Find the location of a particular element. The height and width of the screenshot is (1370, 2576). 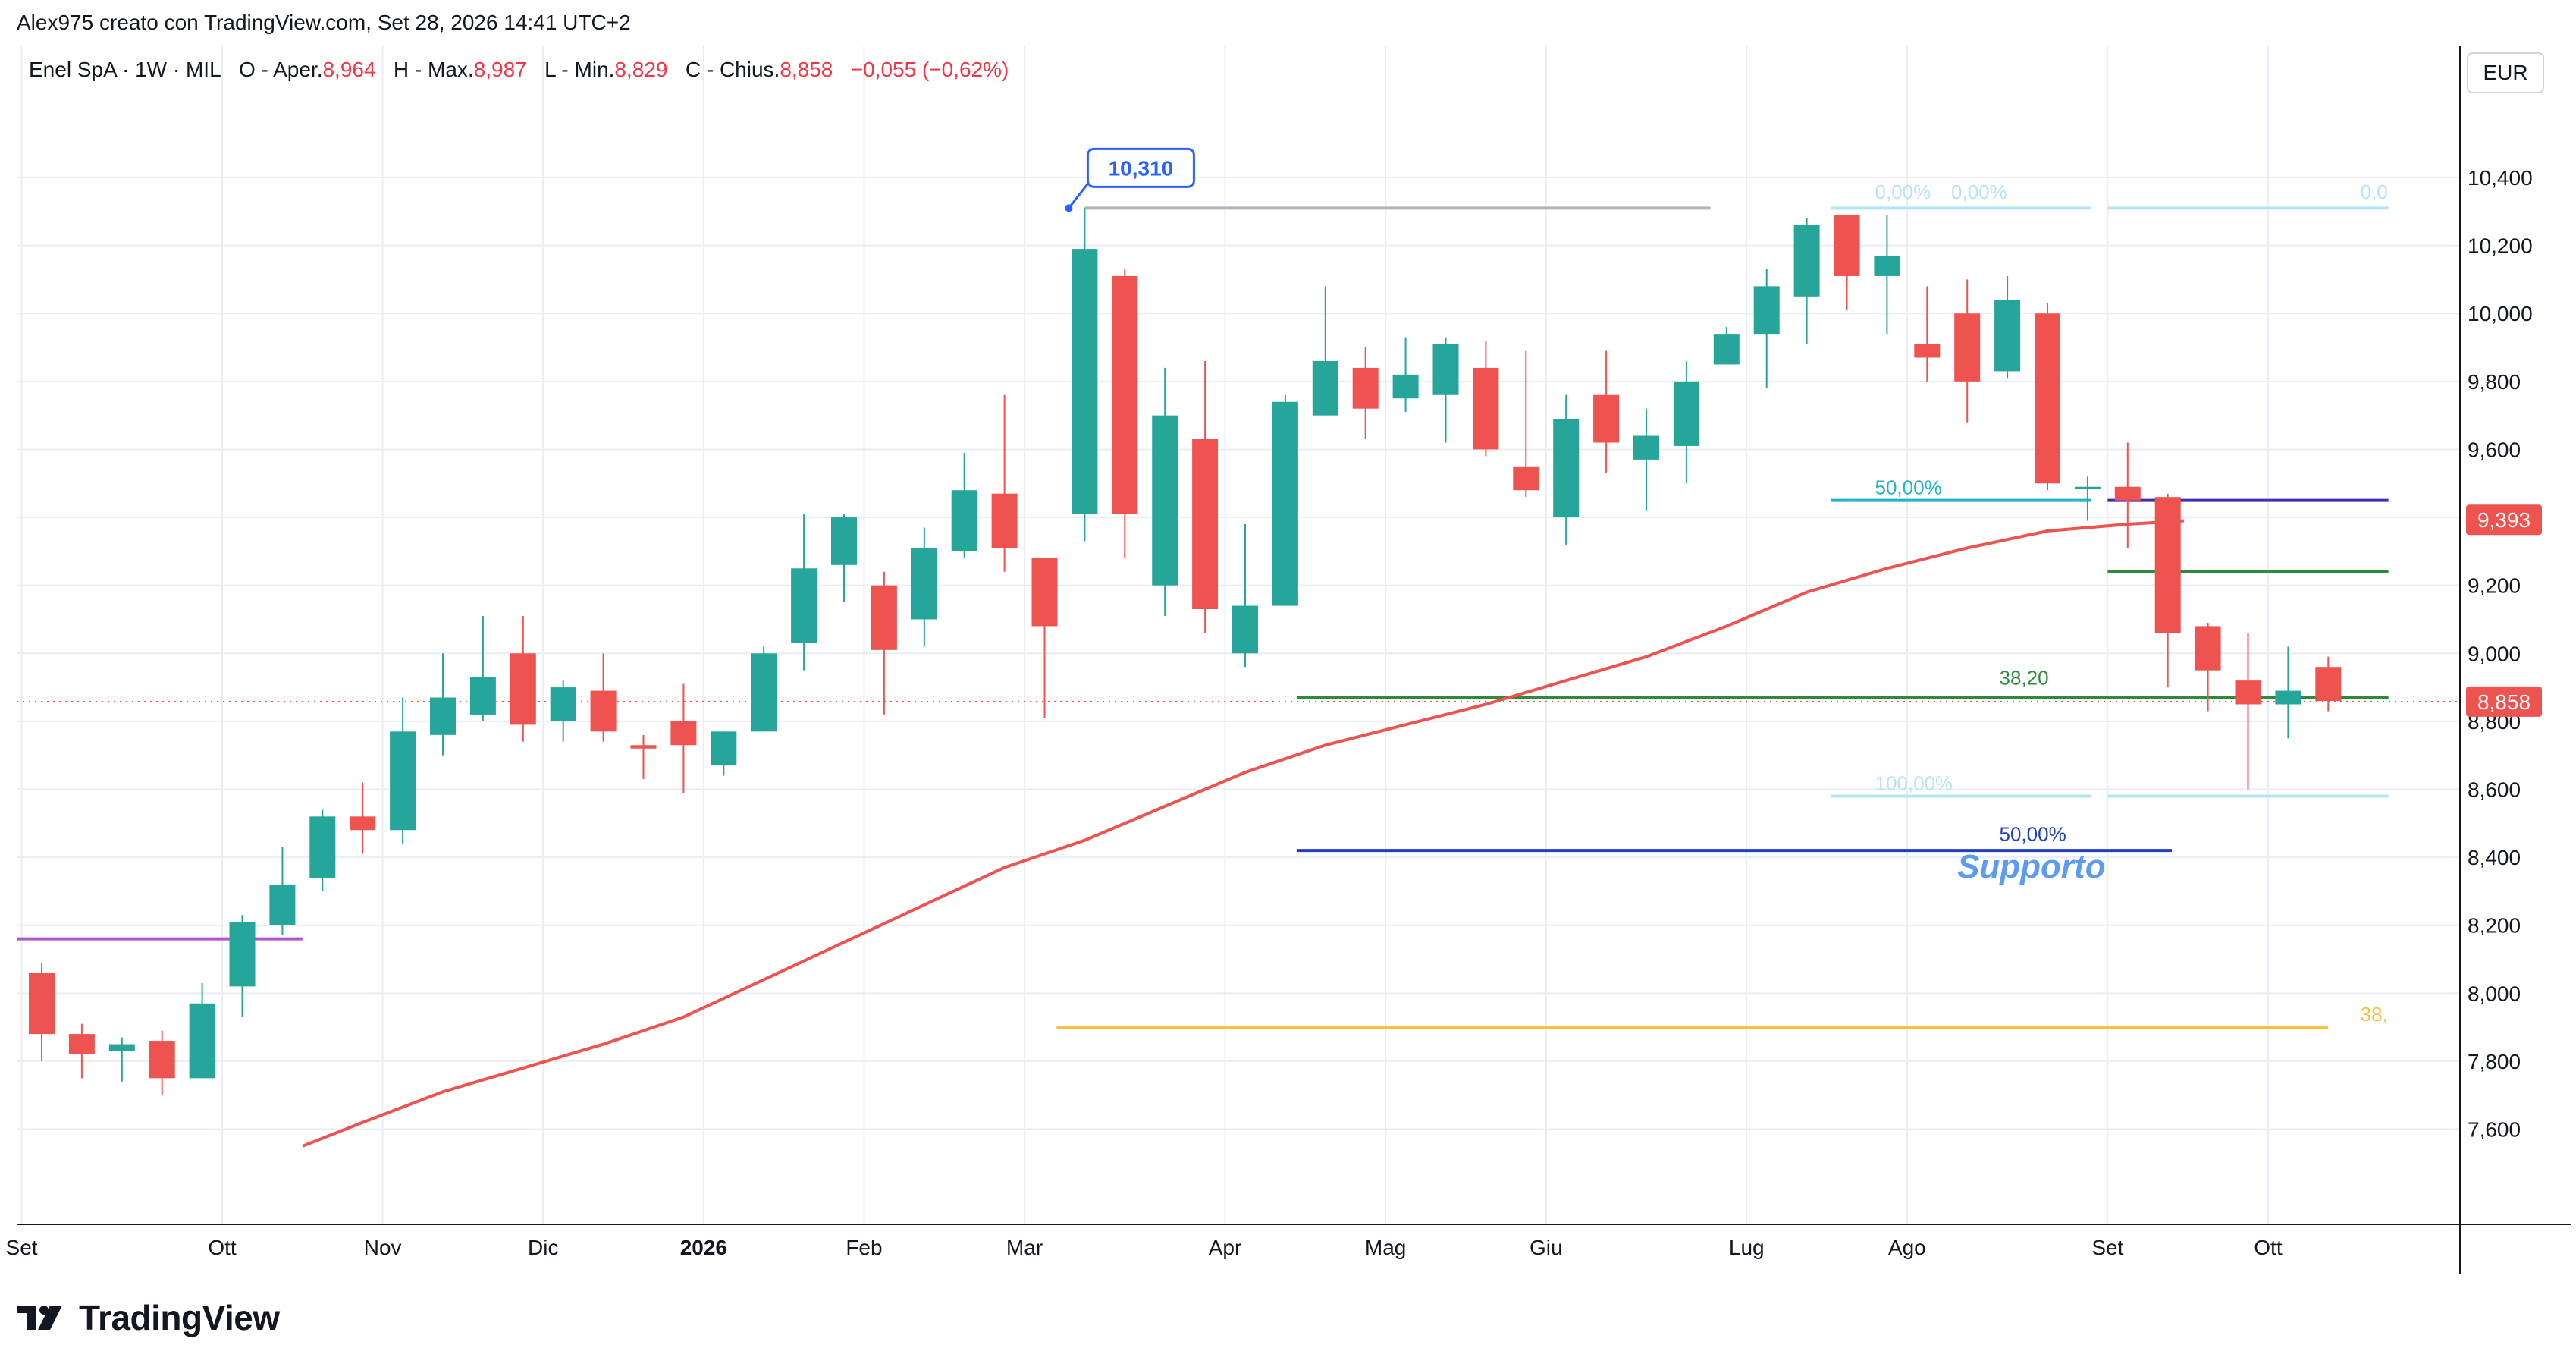

x-tick-label: Dic is located at coordinates (543, 1247).